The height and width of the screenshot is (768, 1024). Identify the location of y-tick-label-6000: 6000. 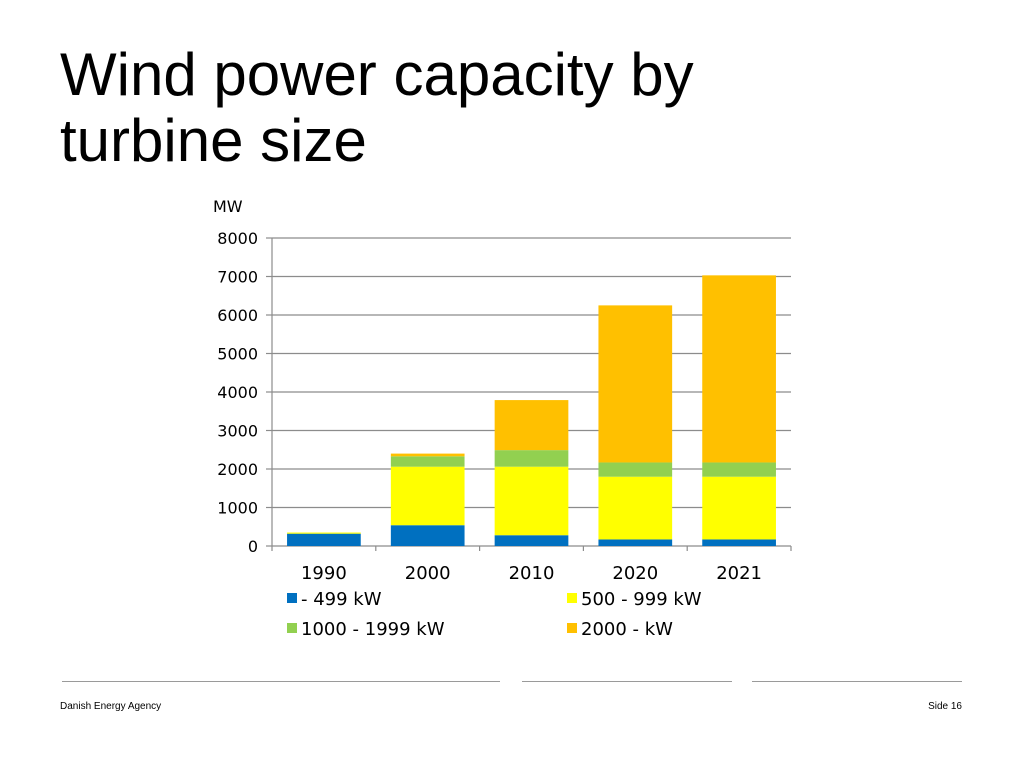
(237, 315).